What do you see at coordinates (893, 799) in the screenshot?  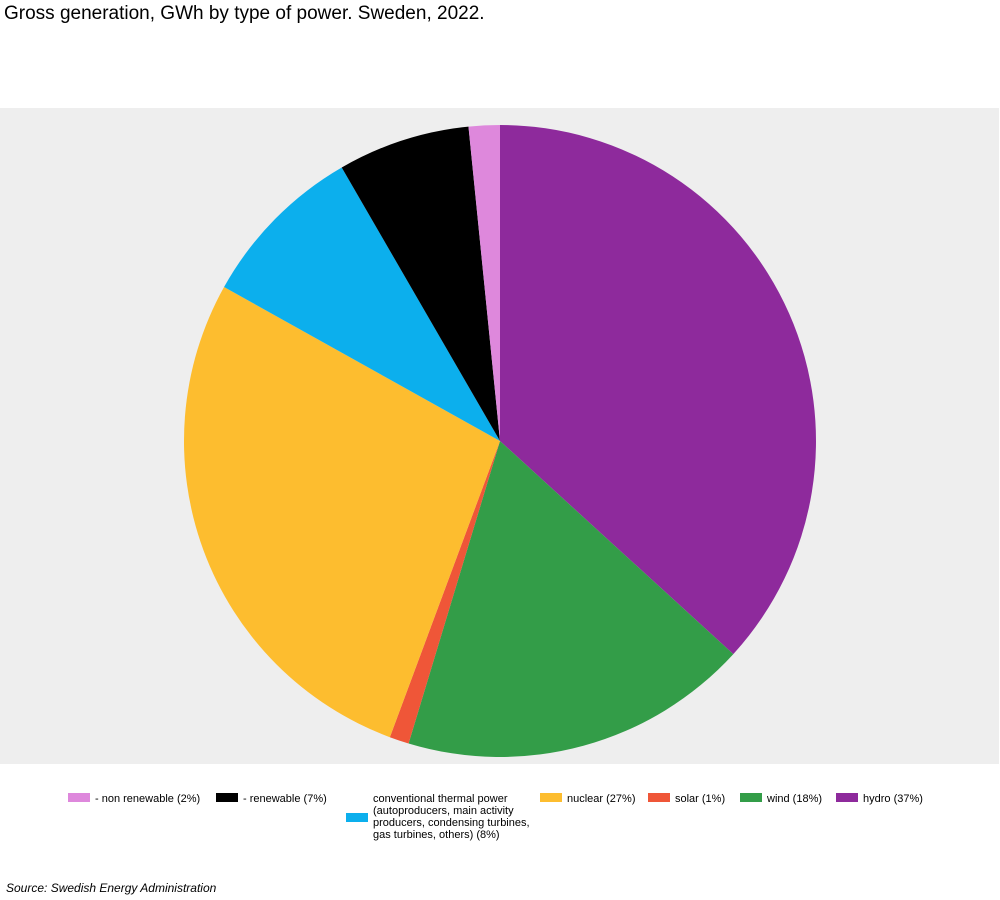 I see `legend-label-hydro: hydro (37%)` at bounding box center [893, 799].